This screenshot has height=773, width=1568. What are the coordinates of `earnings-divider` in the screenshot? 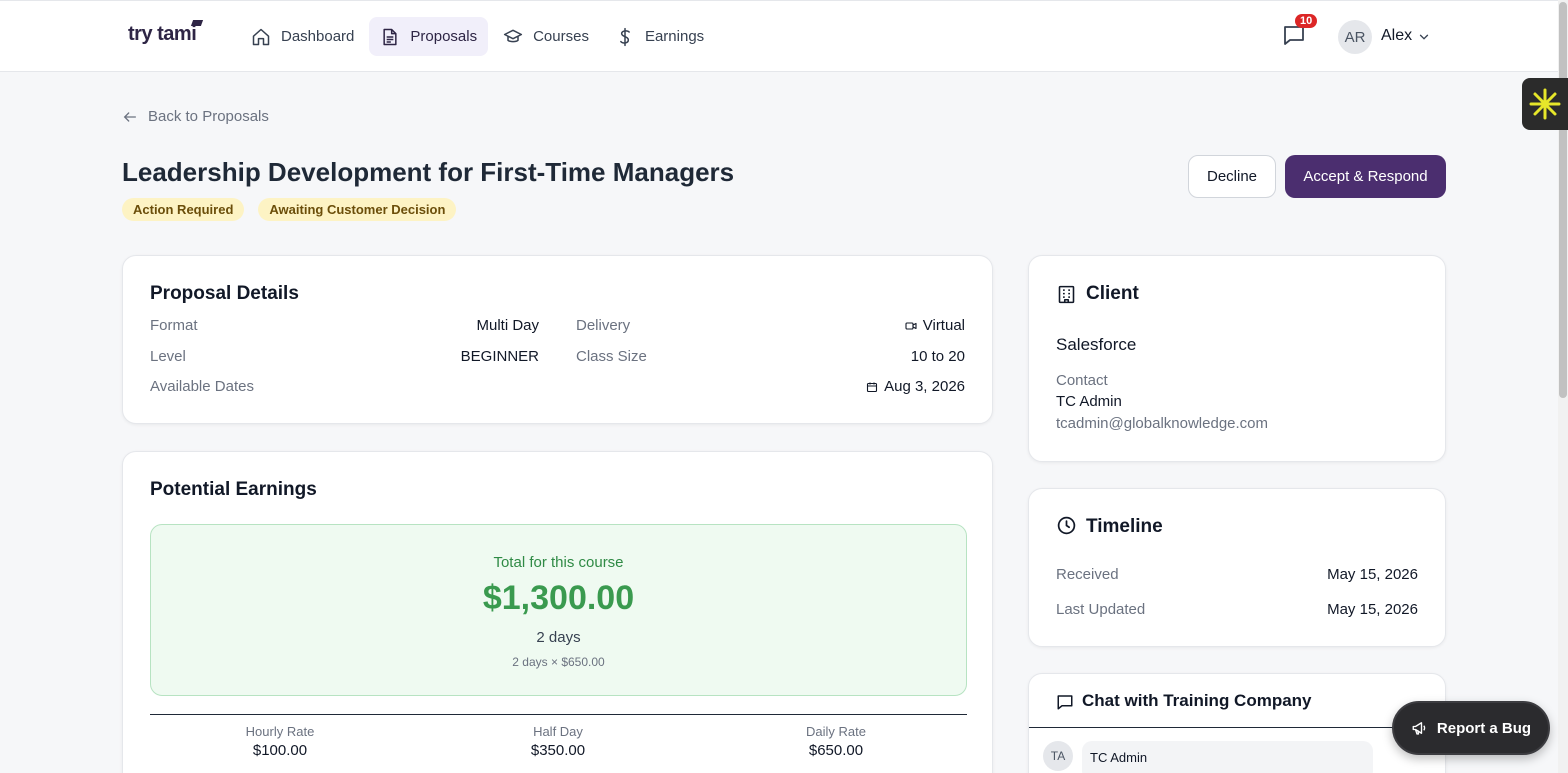 It's located at (558, 714).